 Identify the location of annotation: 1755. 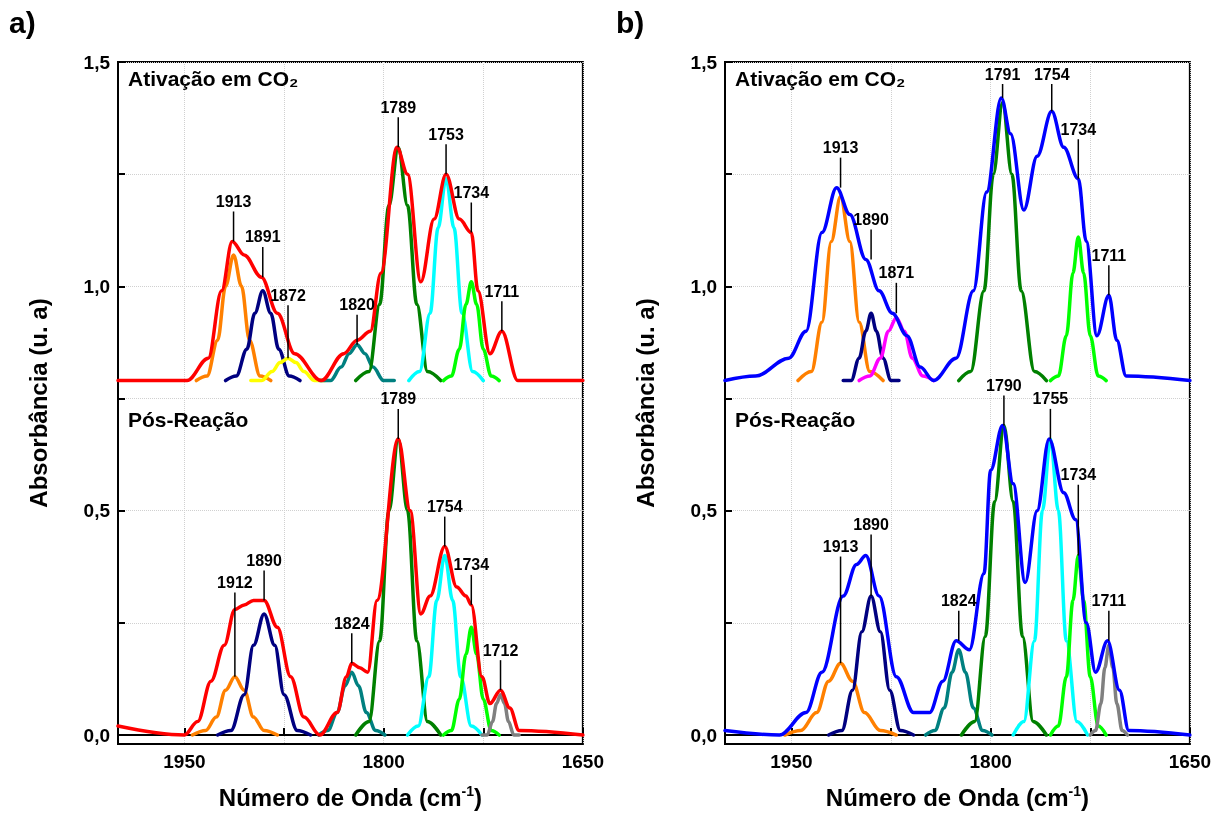
(1050, 399).